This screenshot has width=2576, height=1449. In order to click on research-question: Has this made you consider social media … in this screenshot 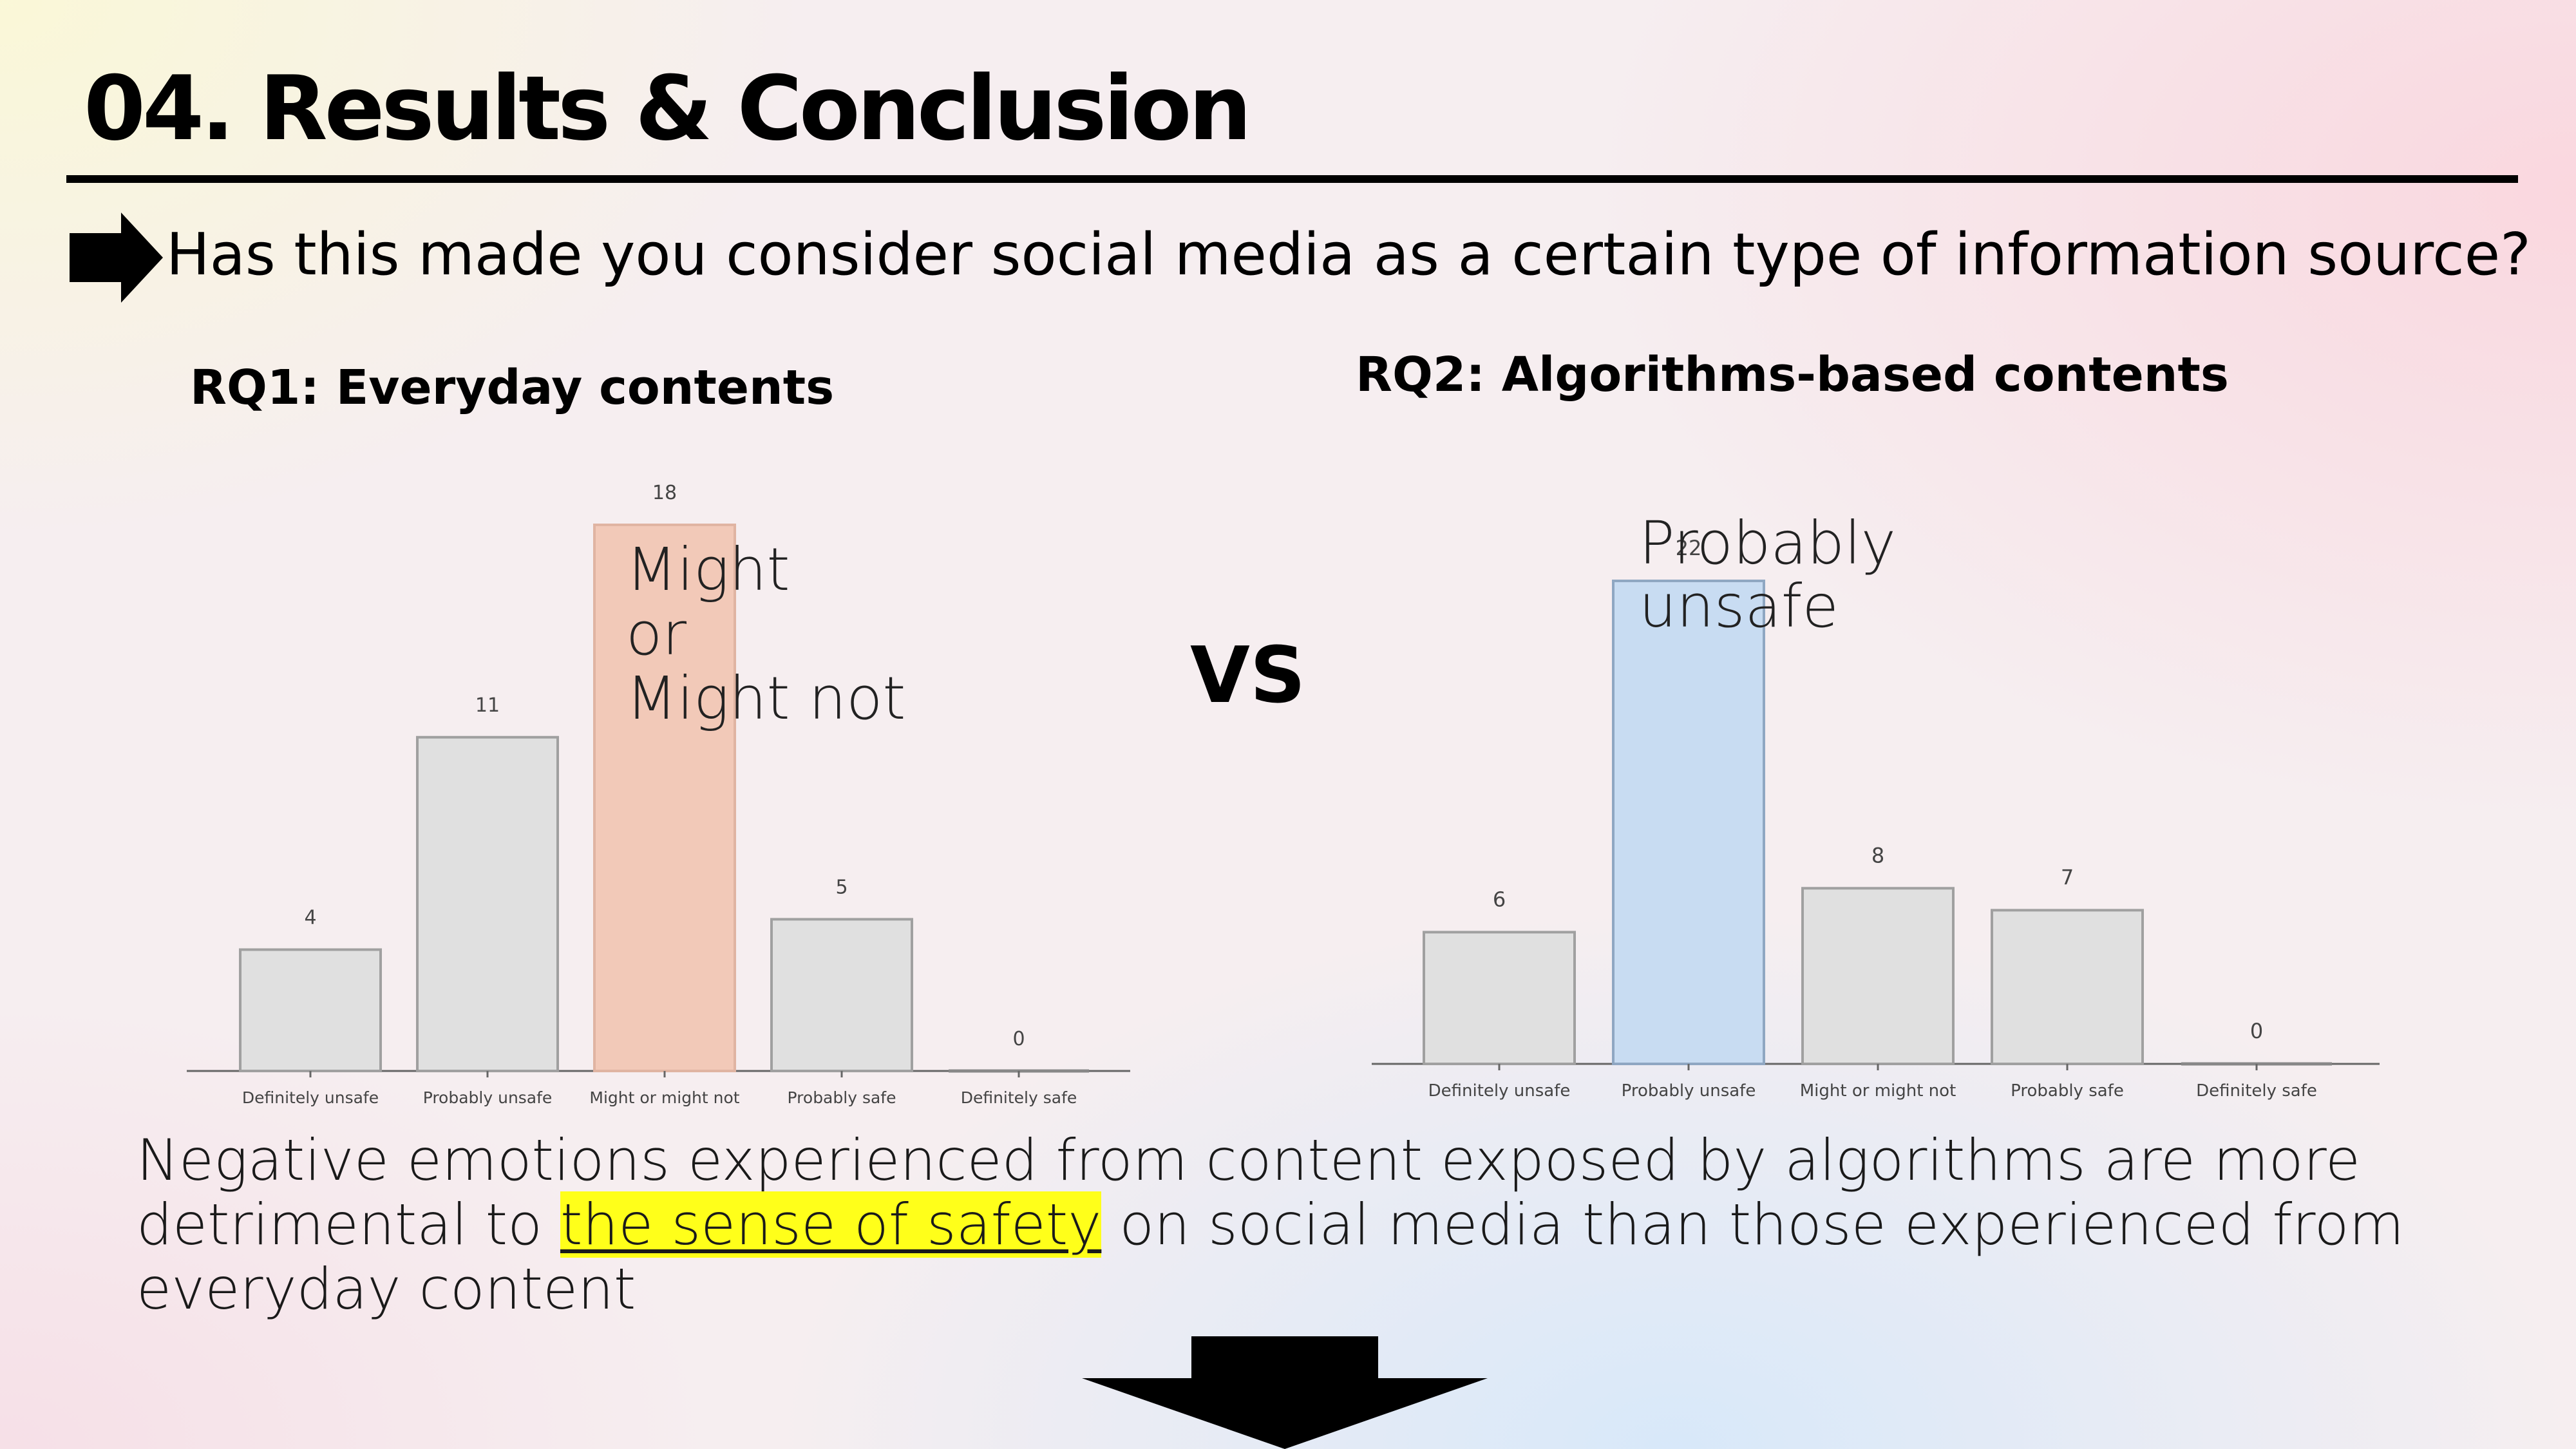, I will do `click(1349, 255)`.